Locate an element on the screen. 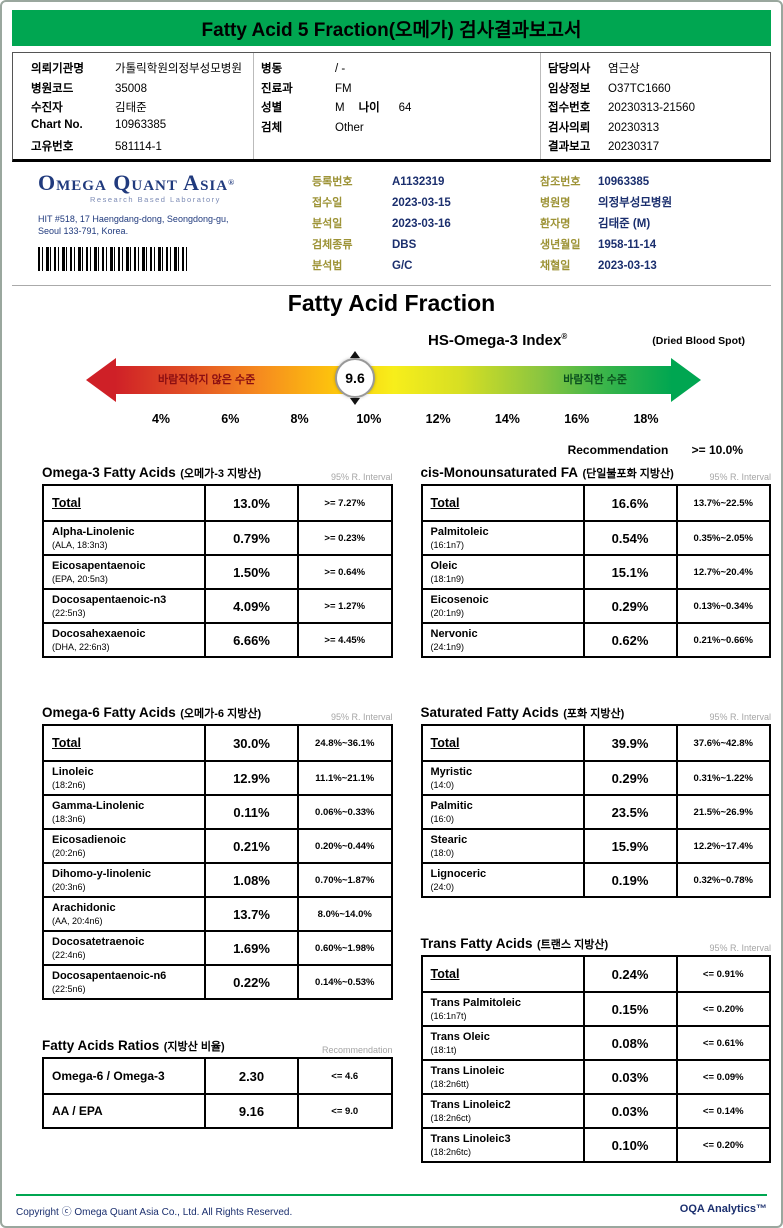 Image resolution: width=783 pixels, height=1228 pixels. row-interval-cell: >= 7.27% is located at coordinates (345, 503).